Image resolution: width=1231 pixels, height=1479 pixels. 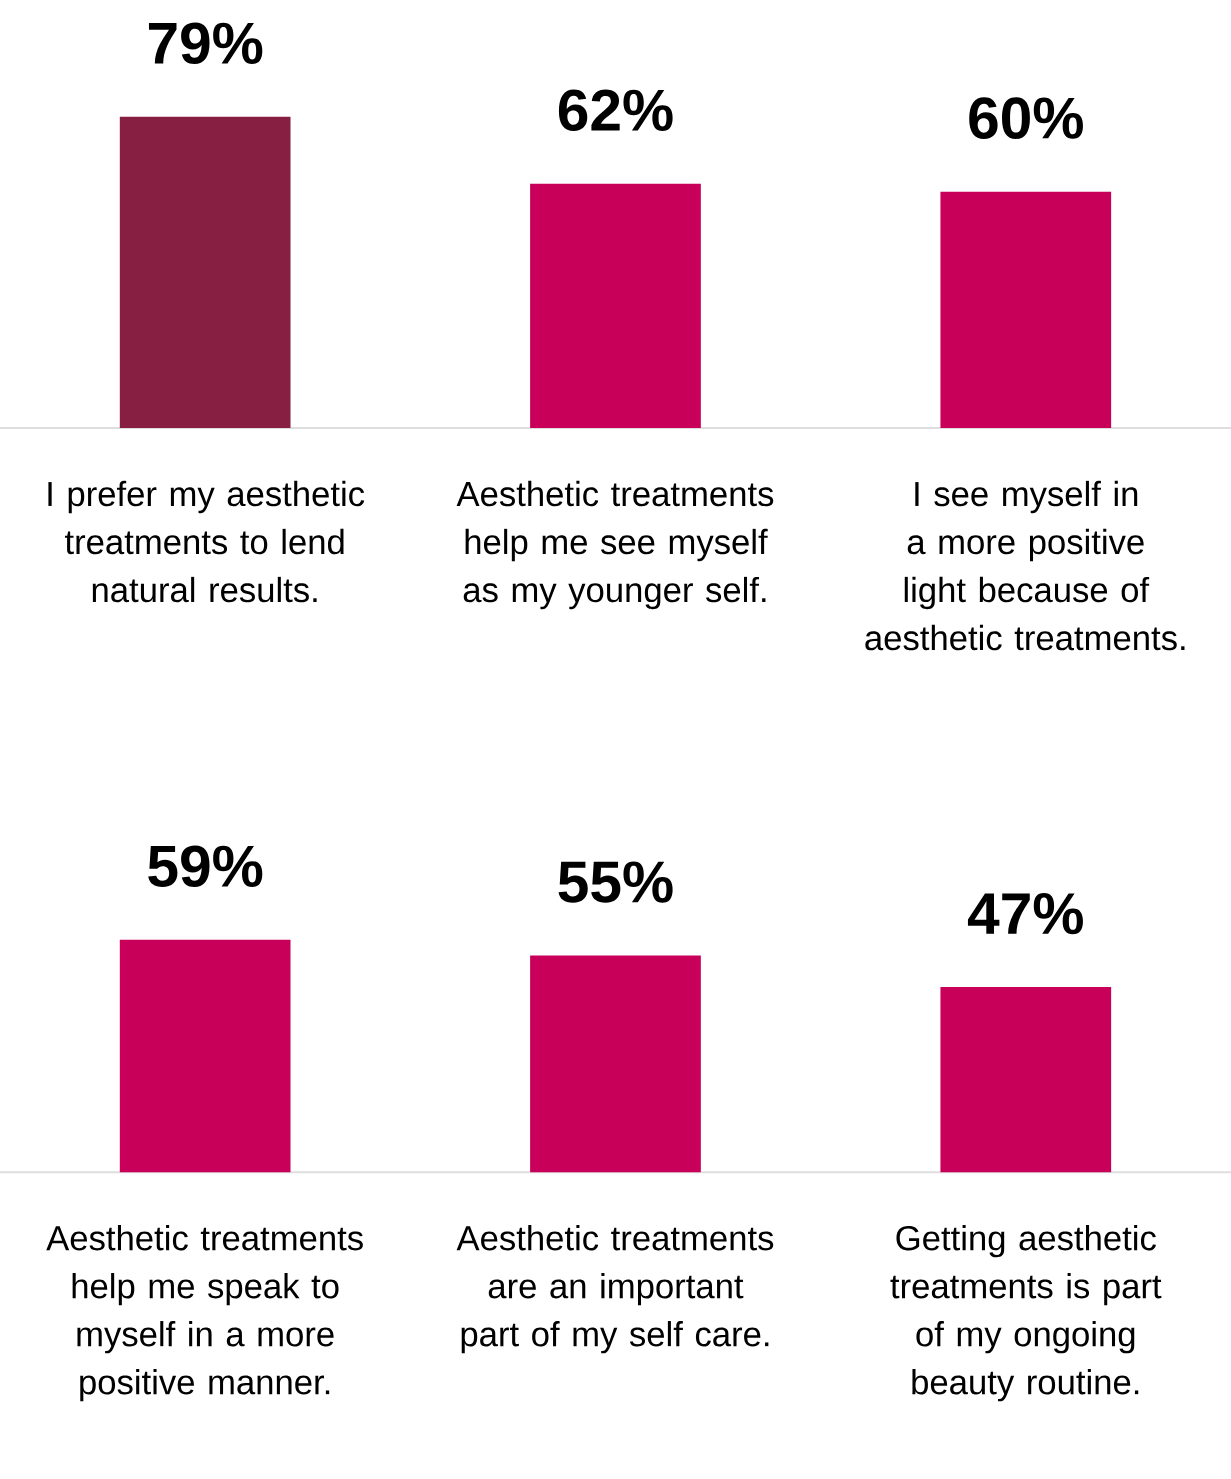 What do you see at coordinates (1025, 565) in the screenshot?
I see `x-tick-label: I see myself in a more positive light because of aesthetic treatments.` at bounding box center [1025, 565].